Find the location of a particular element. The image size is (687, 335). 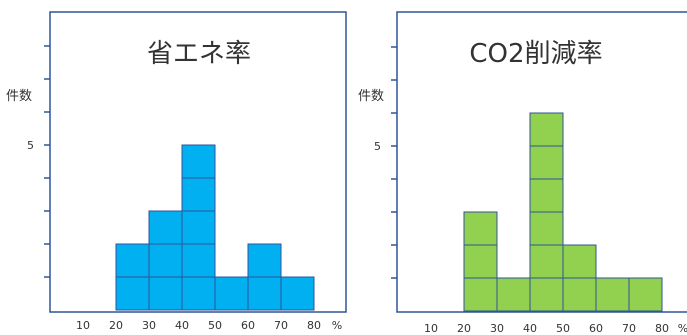

bar-group is located at coordinates (215, 227).